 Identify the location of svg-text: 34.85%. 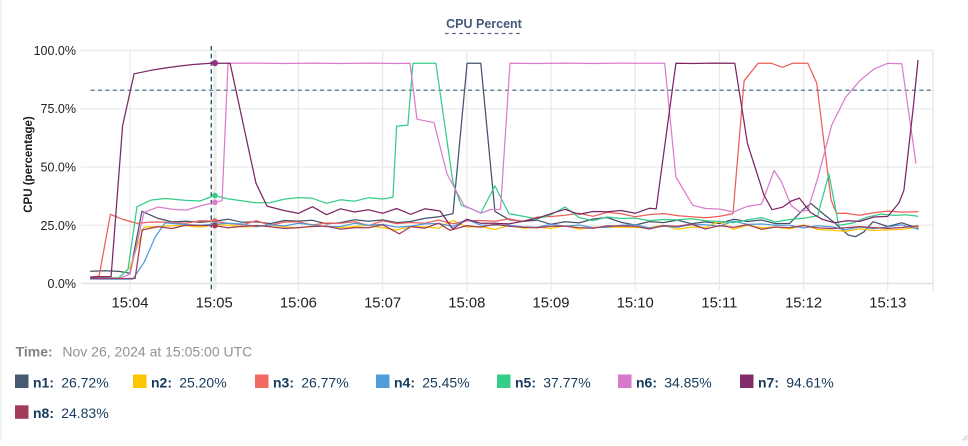
(687, 382).